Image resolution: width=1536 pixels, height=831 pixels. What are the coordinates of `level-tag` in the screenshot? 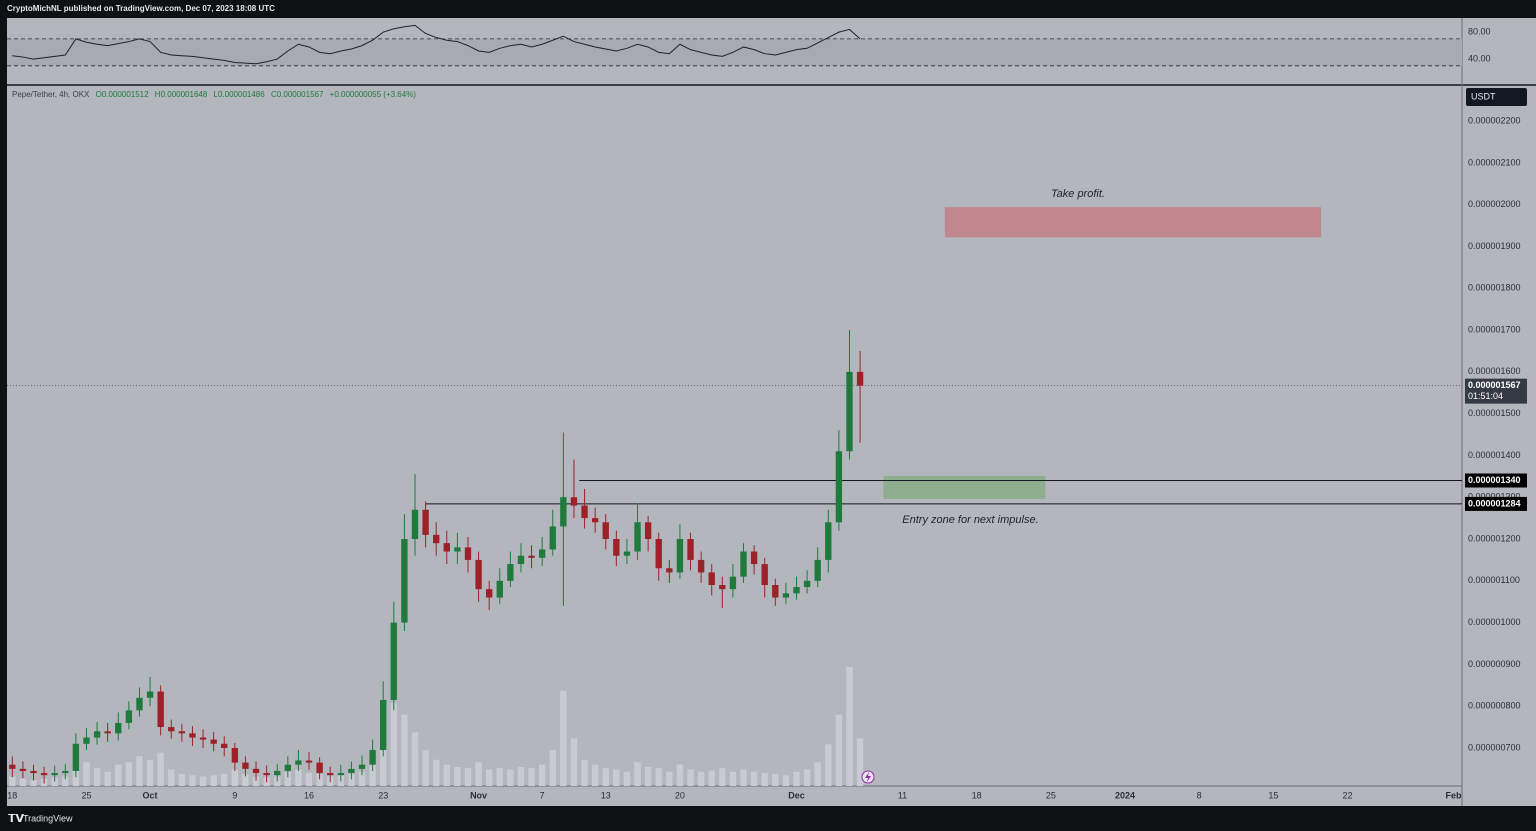 It's located at (1496, 480).